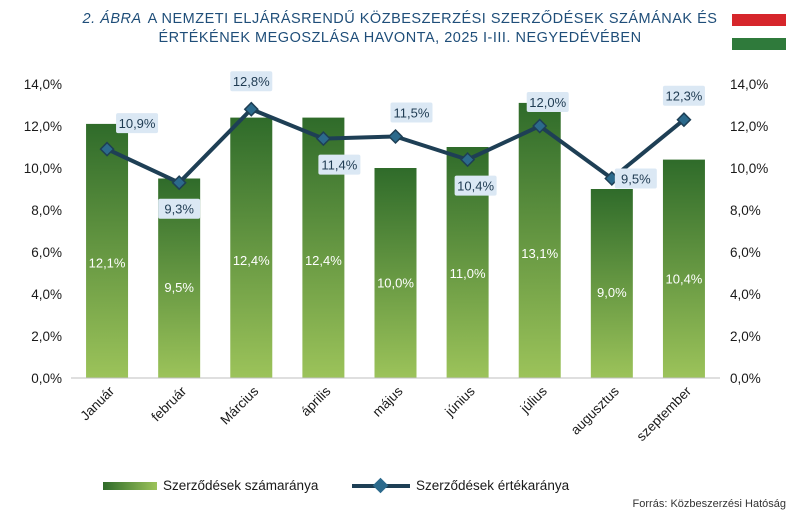 The image size is (800, 526). I want to click on y-tick-label-left: 0,0%, so click(46, 378).